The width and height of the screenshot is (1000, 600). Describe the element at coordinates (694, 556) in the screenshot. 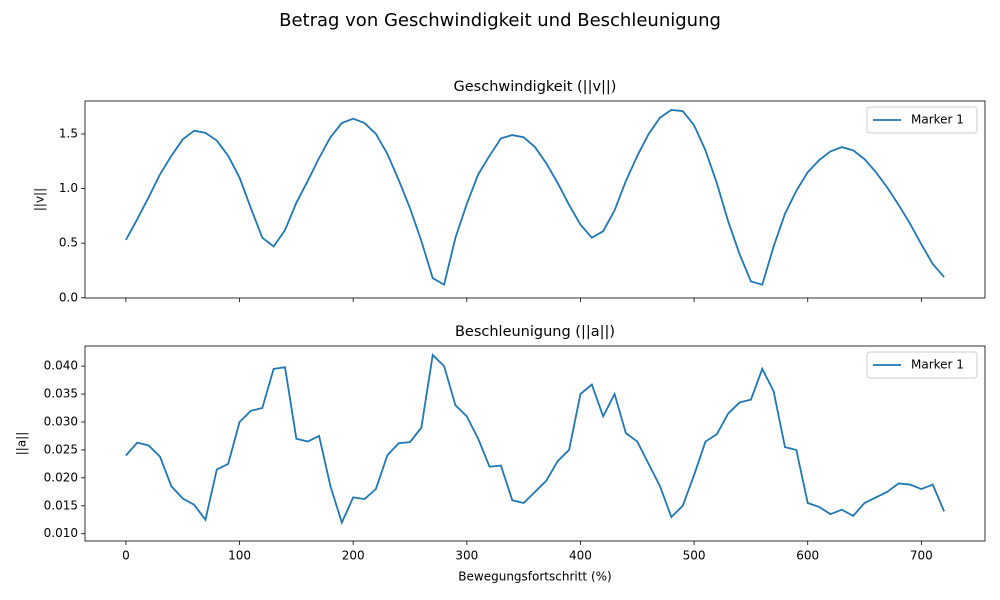

I see `x-tick-label: 500` at that location.